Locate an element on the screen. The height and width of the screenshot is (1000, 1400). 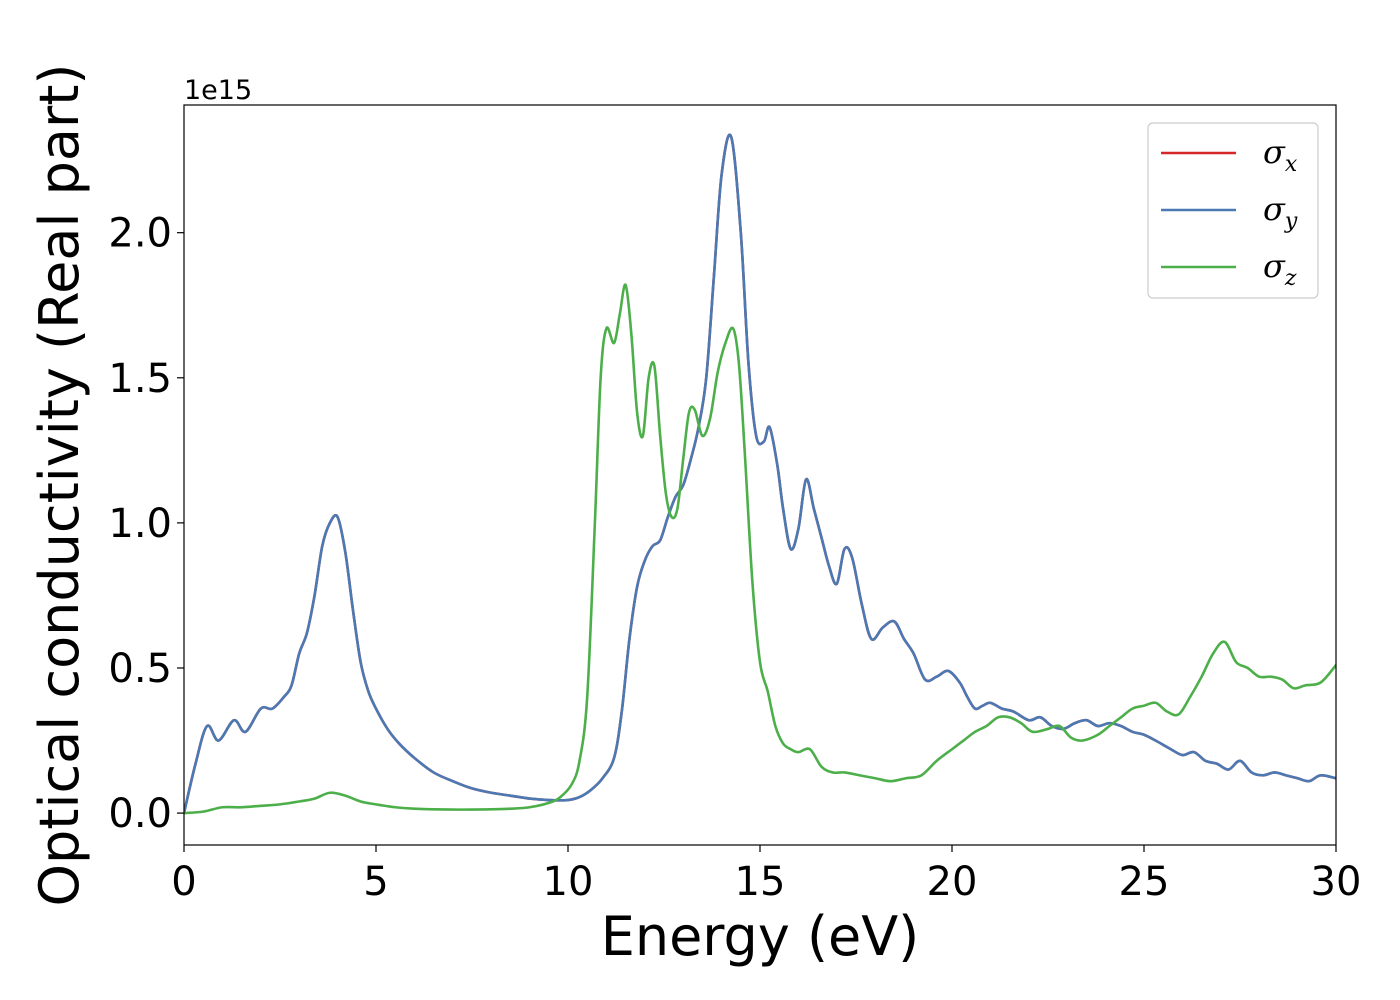
x-tick-label: 10 is located at coordinates (568, 882).